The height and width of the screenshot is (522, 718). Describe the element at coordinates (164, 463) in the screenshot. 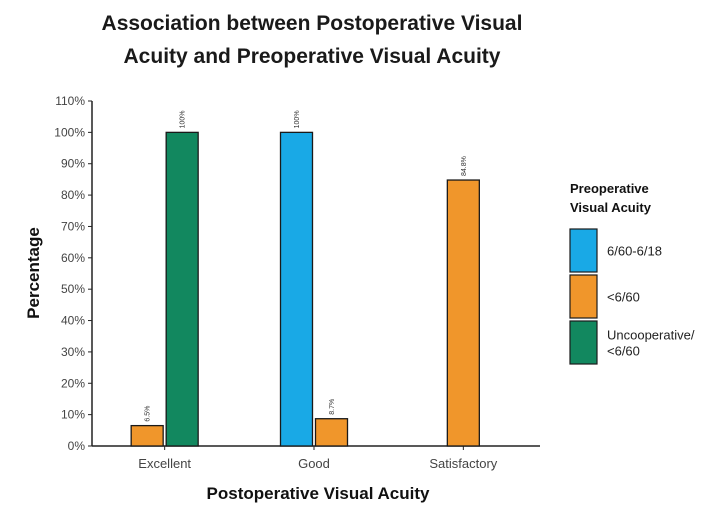

I see `x-tick-label: Excellent` at that location.